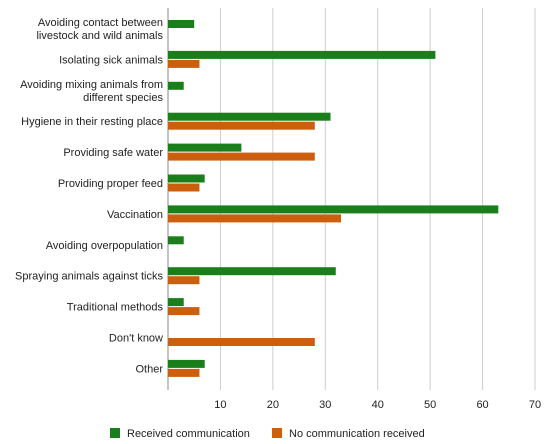  I want to click on category-label: Avoiding overpopulation, so click(104, 246).